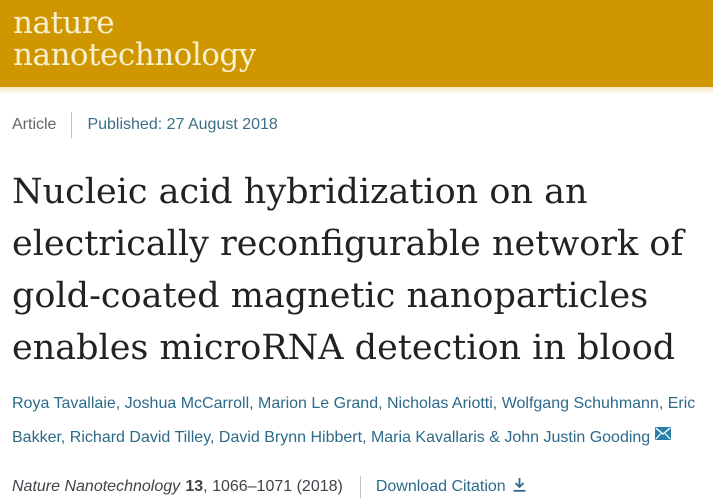  Describe the element at coordinates (72, 125) in the screenshot. I see `meta-divider` at that location.